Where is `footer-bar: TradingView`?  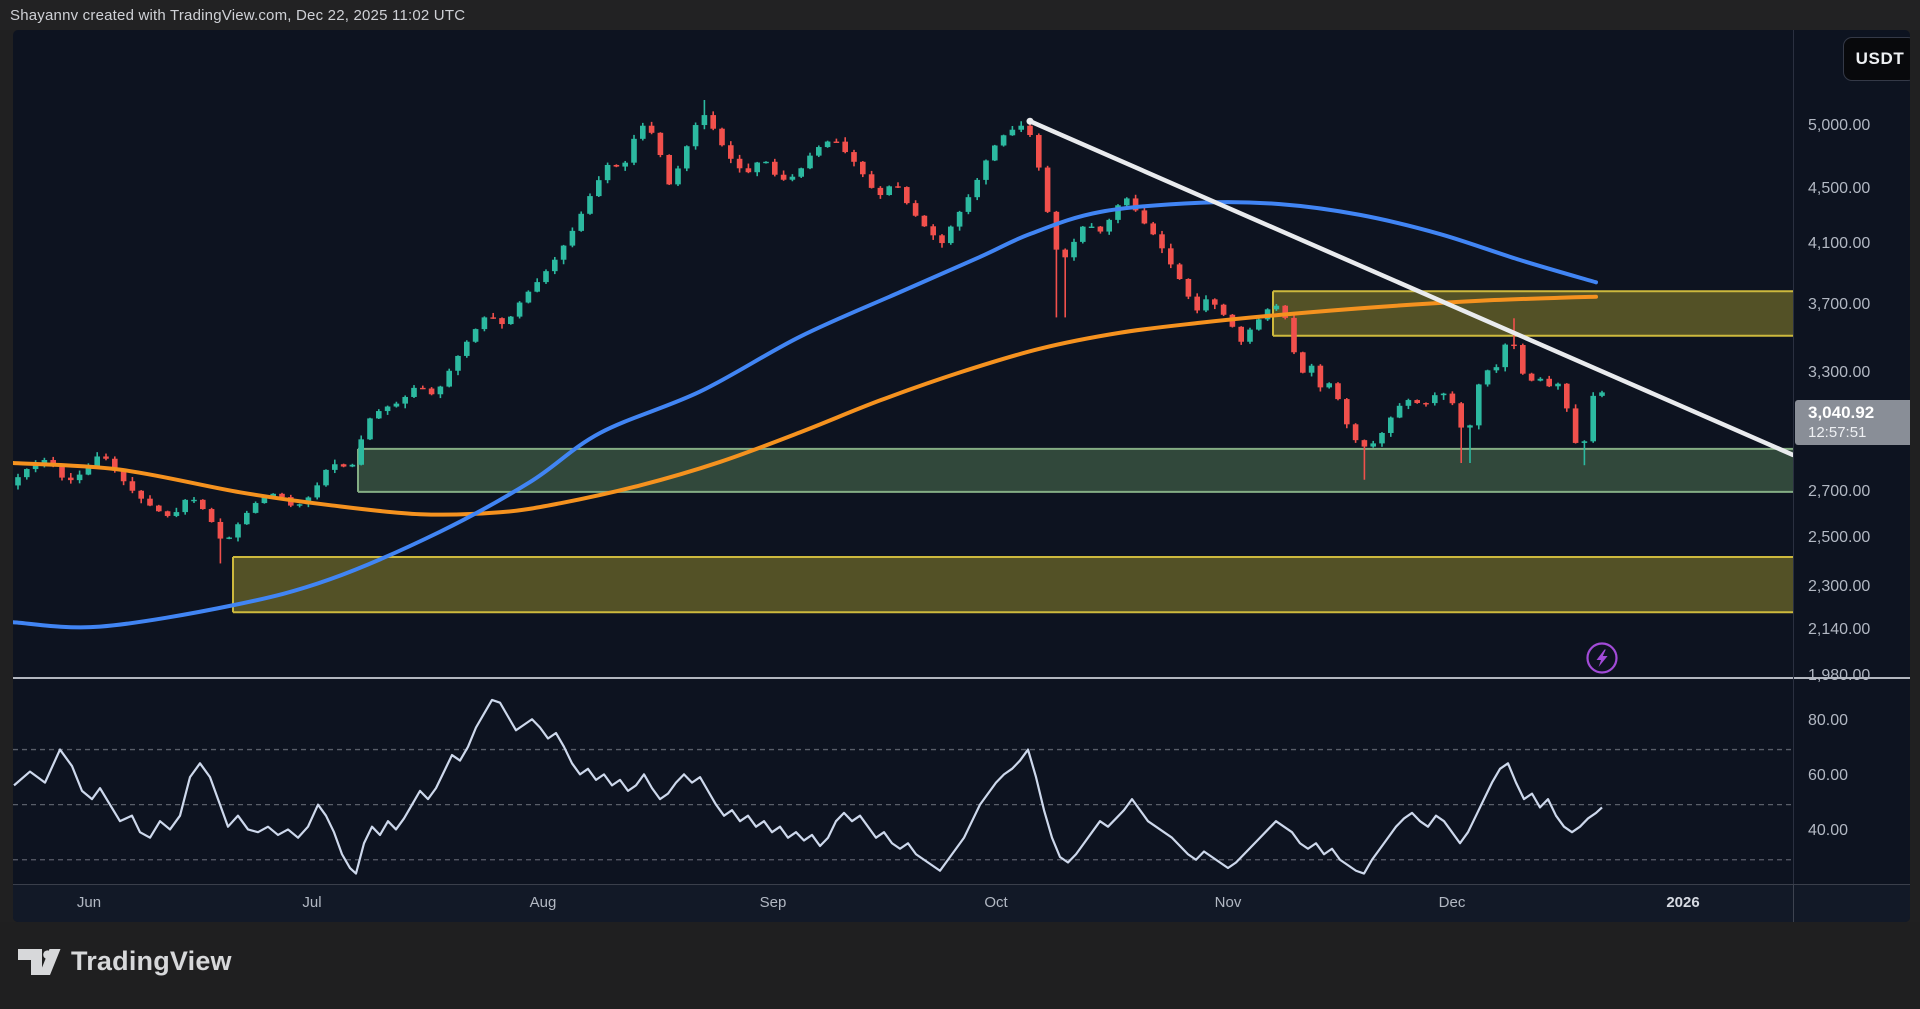 footer-bar: TradingView is located at coordinates (960, 965).